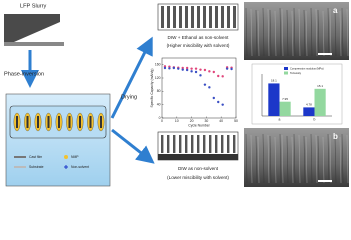 The height and width of the screenshot is (240, 351). Describe the element at coordinates (296, 31) in the screenshot. I see `sem-image-a` at that location.